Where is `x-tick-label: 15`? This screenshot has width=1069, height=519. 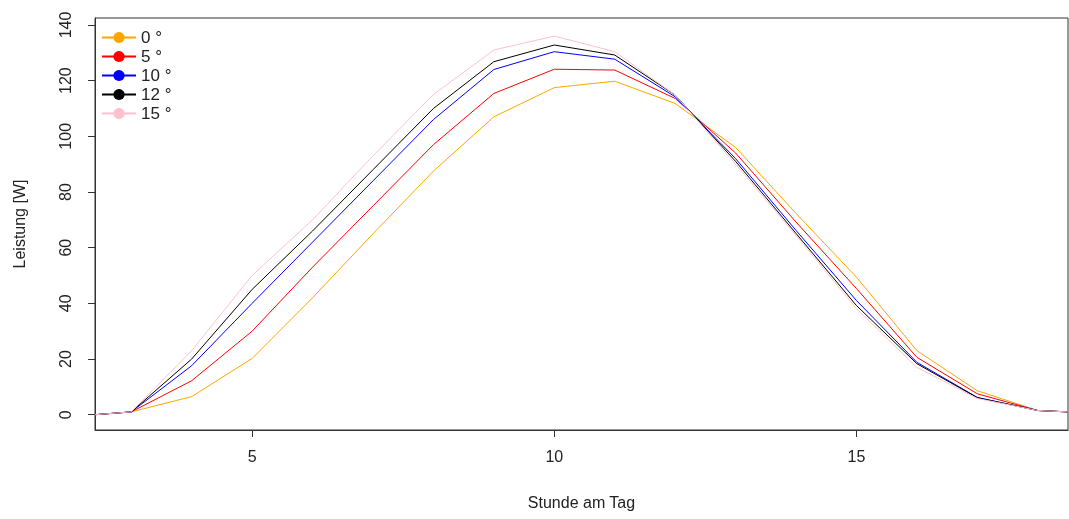
x-tick-label: 15 is located at coordinates (856, 456).